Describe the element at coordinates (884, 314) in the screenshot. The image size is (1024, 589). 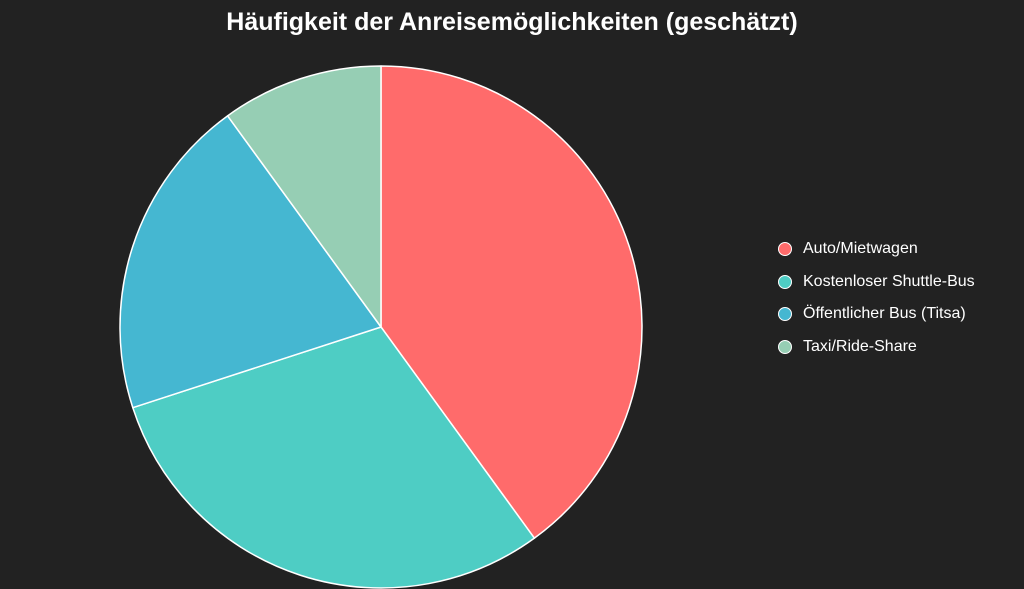
I see `legend-label: Öffentlicher Bus (Titsa)` at that location.